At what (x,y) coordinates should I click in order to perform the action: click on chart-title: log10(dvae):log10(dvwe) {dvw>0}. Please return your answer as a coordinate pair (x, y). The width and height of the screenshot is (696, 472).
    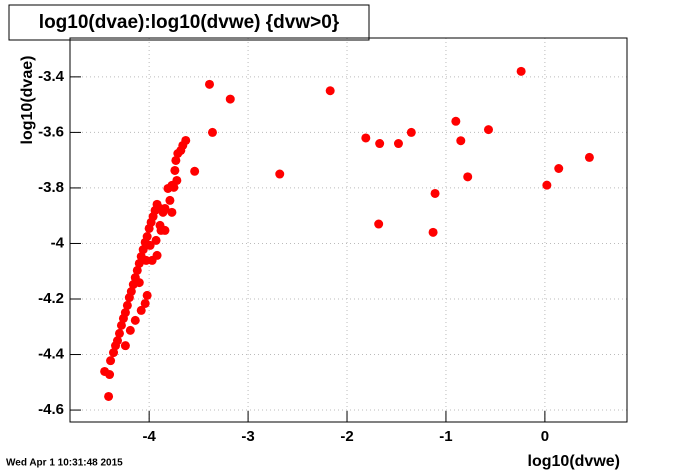
    Looking at the image, I should click on (189, 22).